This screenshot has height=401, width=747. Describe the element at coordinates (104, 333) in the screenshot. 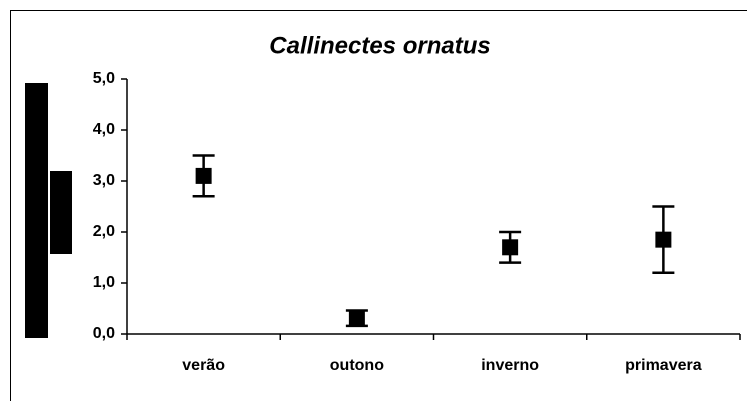

I see `y-tick-label: 0,0` at that location.